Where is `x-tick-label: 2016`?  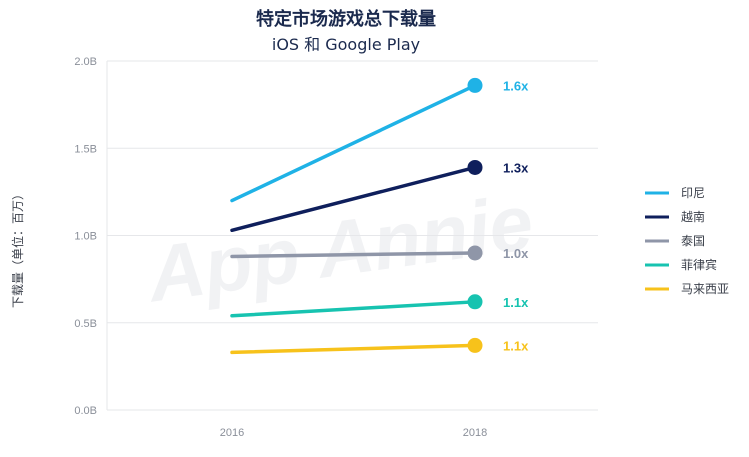 x-tick-label: 2016 is located at coordinates (232, 433).